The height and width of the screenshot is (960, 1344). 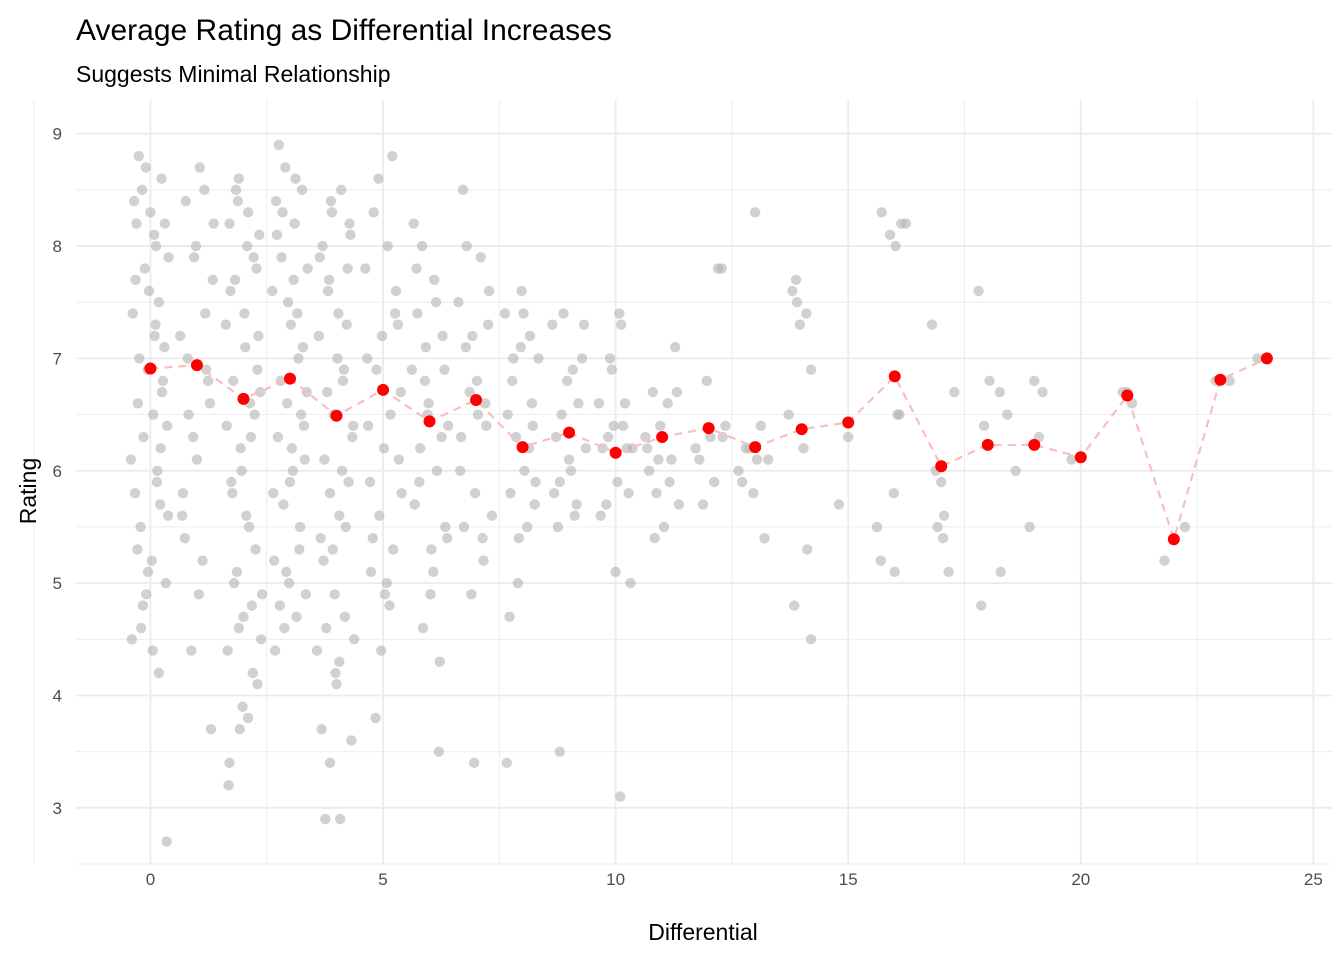 What do you see at coordinates (1313, 879) in the screenshot?
I see `x-tick-label: 25` at bounding box center [1313, 879].